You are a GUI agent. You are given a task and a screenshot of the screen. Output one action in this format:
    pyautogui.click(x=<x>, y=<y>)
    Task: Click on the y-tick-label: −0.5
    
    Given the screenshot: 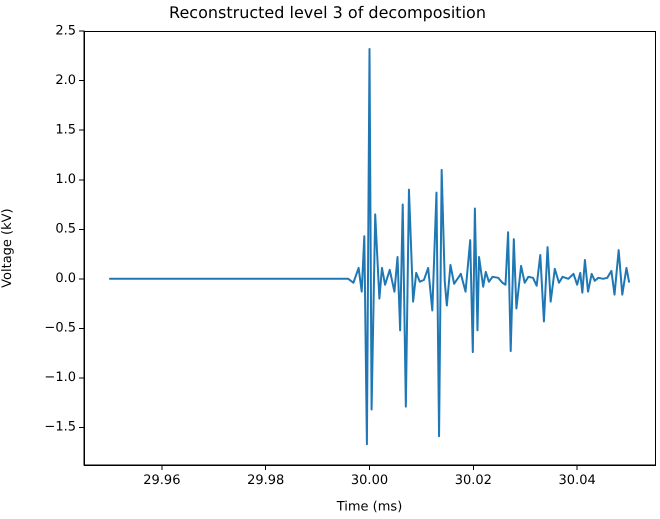 What is the action you would take?
    pyautogui.click(x=60, y=328)
    